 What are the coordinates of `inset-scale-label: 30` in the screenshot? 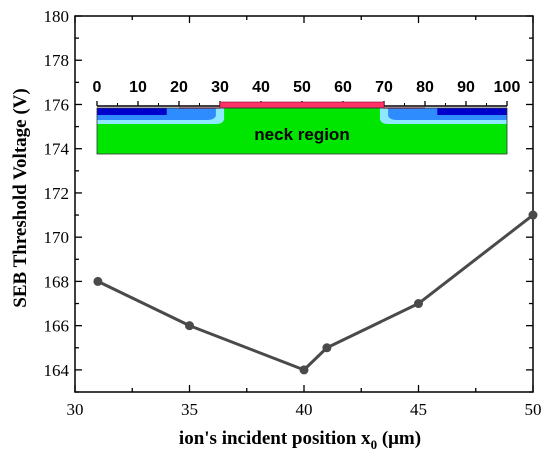 It's located at (220, 87).